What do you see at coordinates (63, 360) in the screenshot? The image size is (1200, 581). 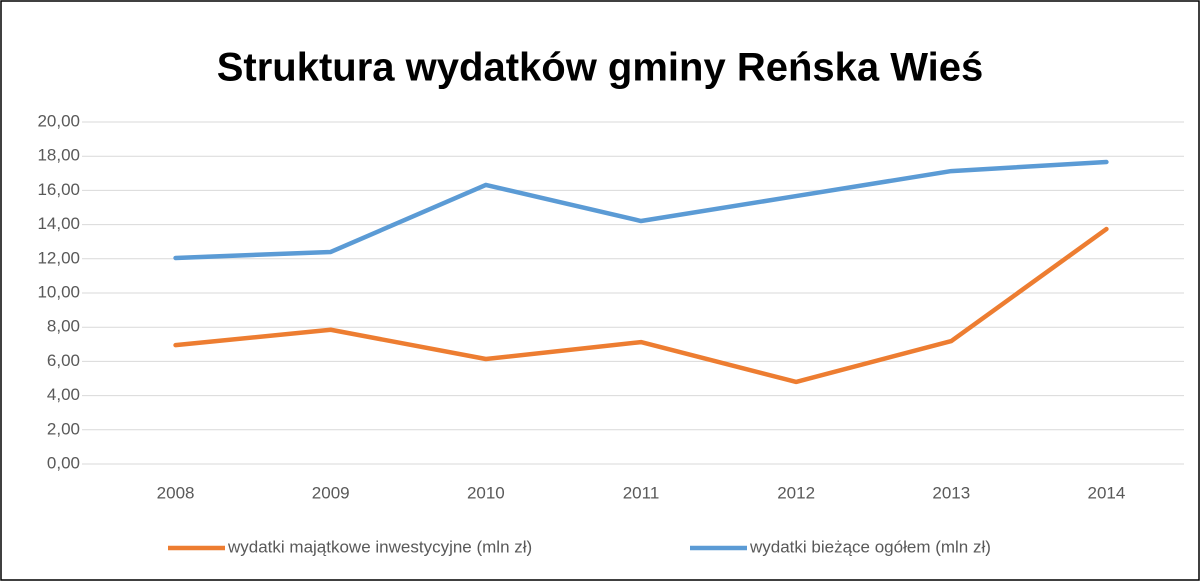 I see `y-tick-label: 6,00` at bounding box center [63, 360].